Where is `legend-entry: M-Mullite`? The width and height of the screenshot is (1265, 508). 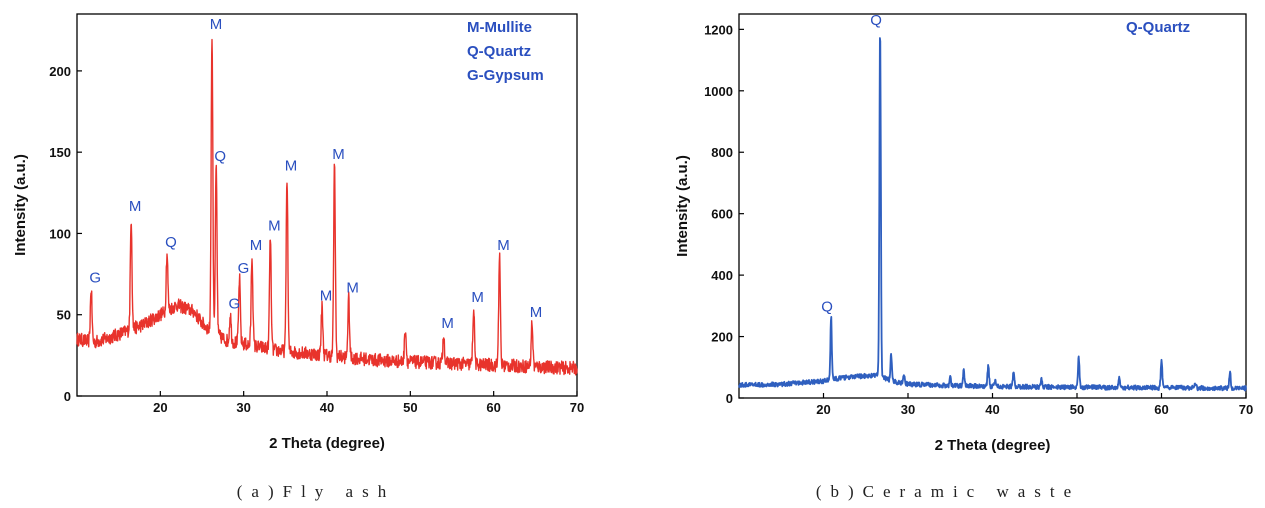 legend-entry: M-Mullite is located at coordinates (499, 27).